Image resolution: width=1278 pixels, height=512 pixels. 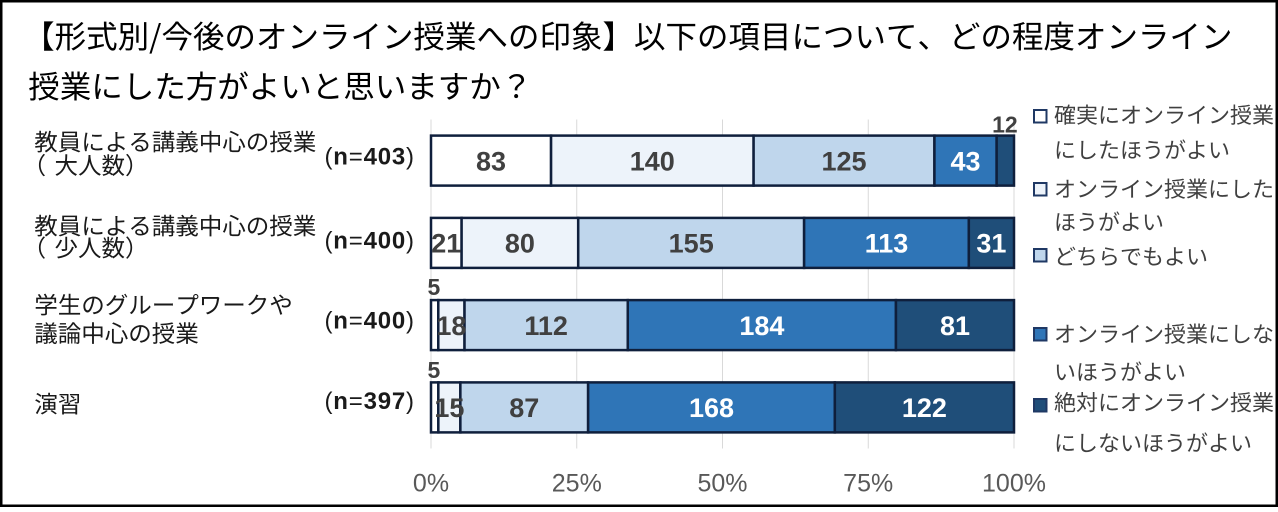 I want to click on svg-text: 125, so click(x=843, y=161).